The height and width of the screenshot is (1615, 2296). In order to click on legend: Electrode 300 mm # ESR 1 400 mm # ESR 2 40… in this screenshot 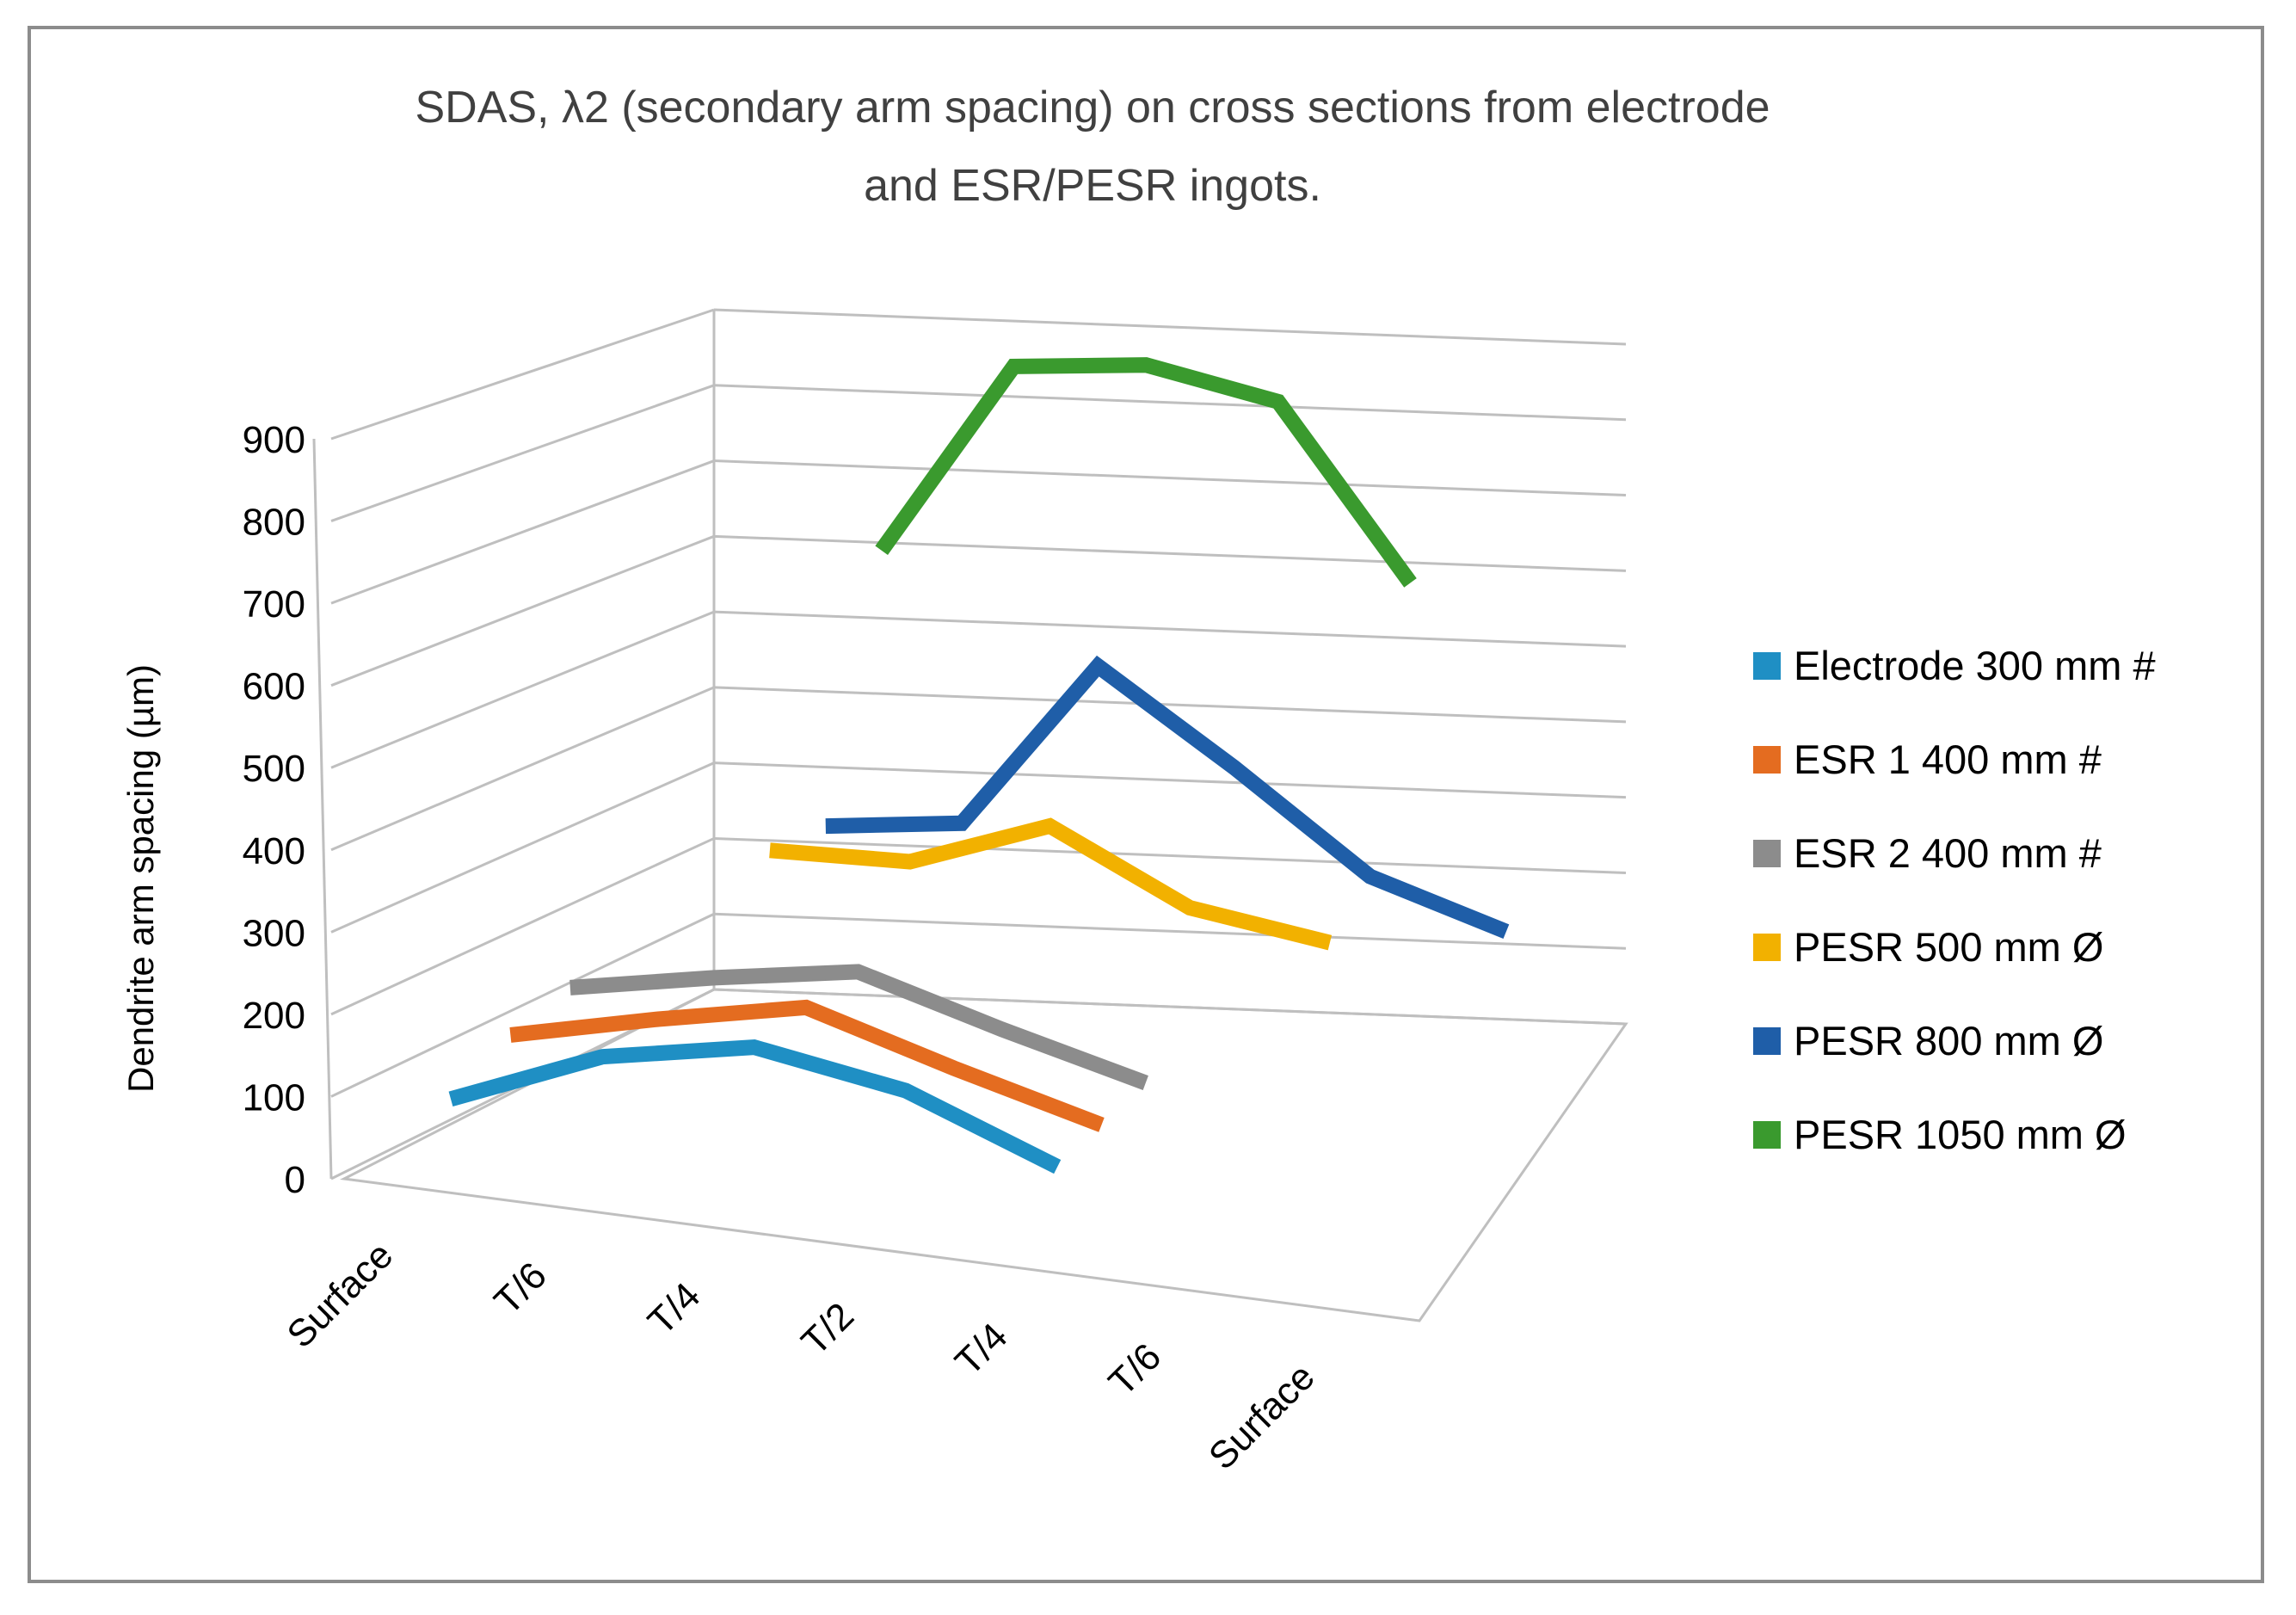, I will do `click(1954, 900)`.